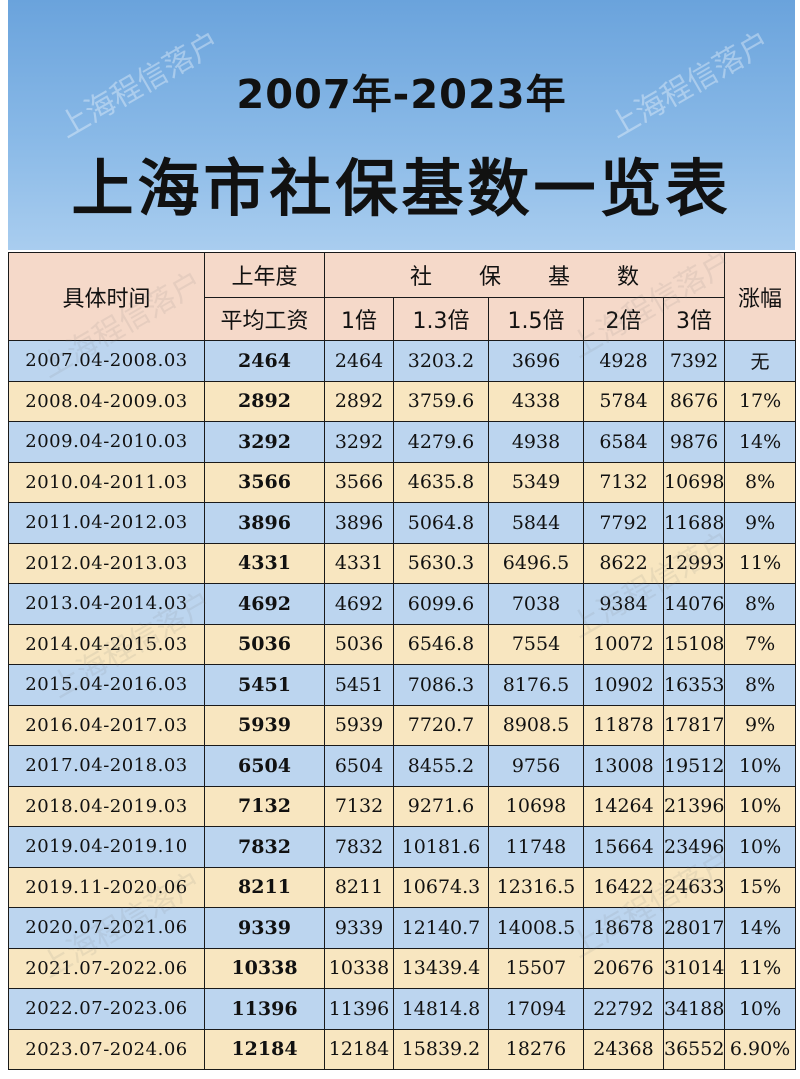 The height and width of the screenshot is (1079, 800). Describe the element at coordinates (441, 644) in the screenshot. I see `cell-base-1-3x: 6546.8` at that location.